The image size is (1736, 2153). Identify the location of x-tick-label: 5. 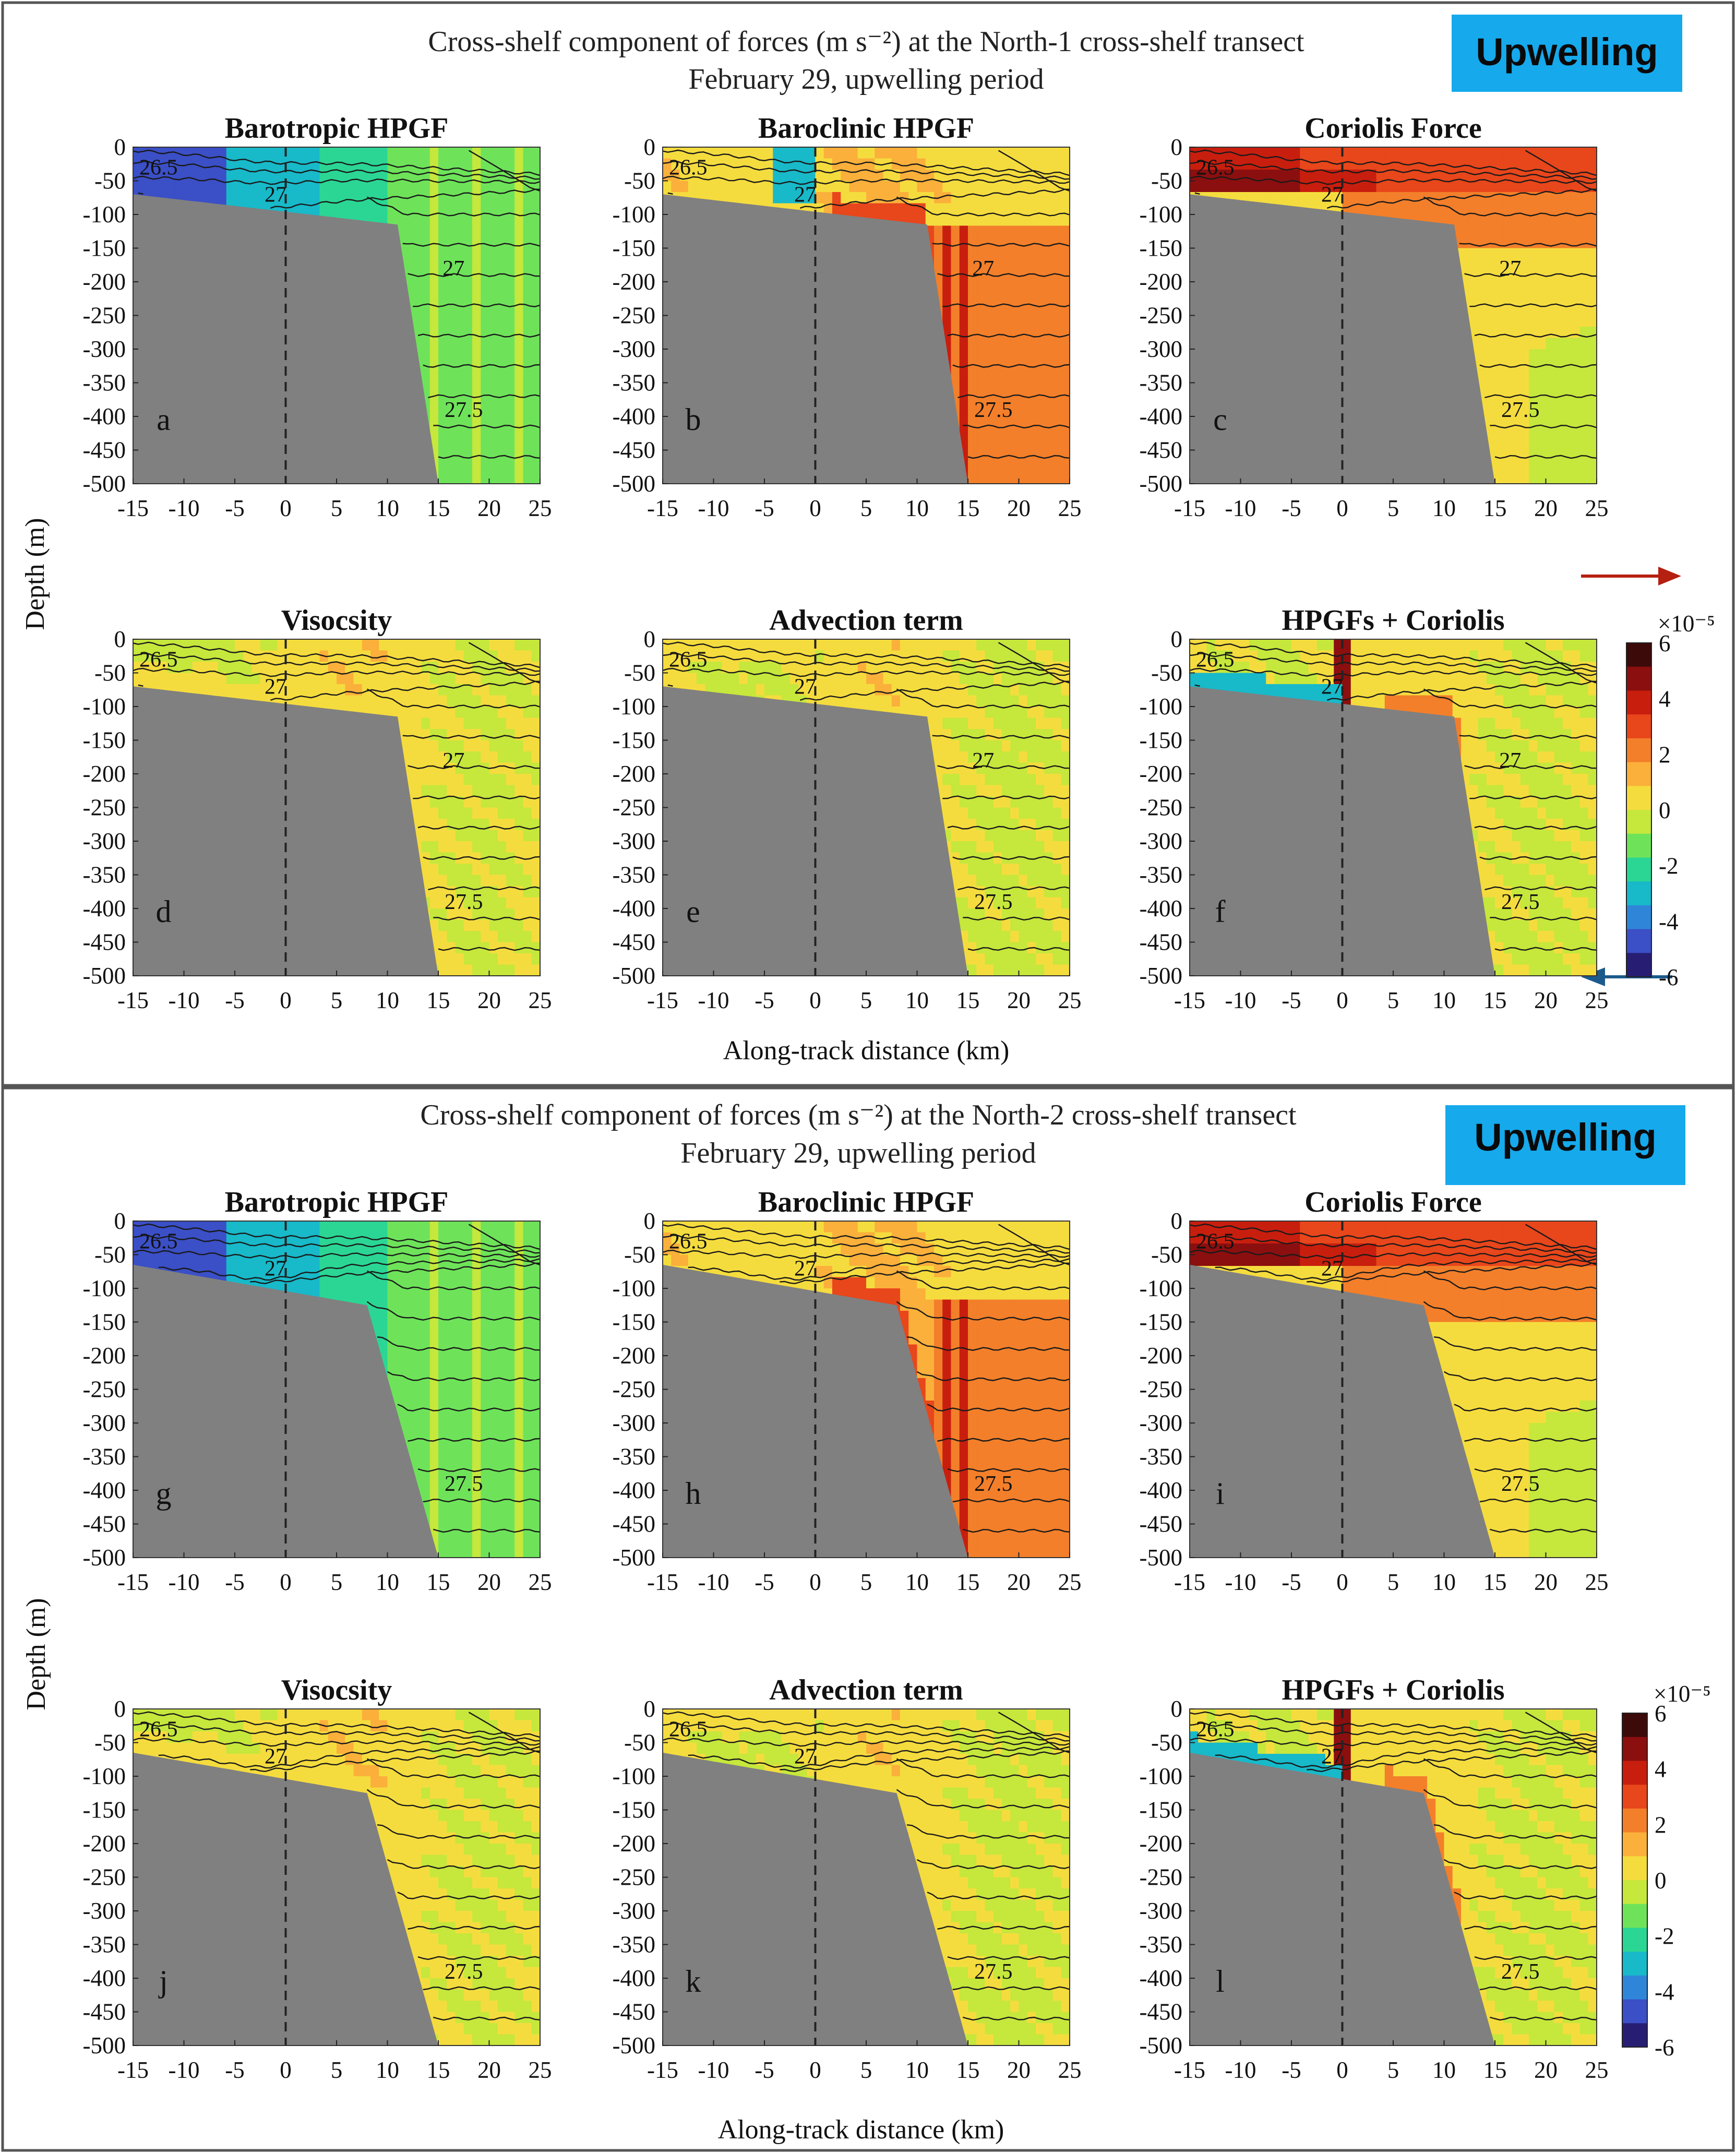
(337, 508).